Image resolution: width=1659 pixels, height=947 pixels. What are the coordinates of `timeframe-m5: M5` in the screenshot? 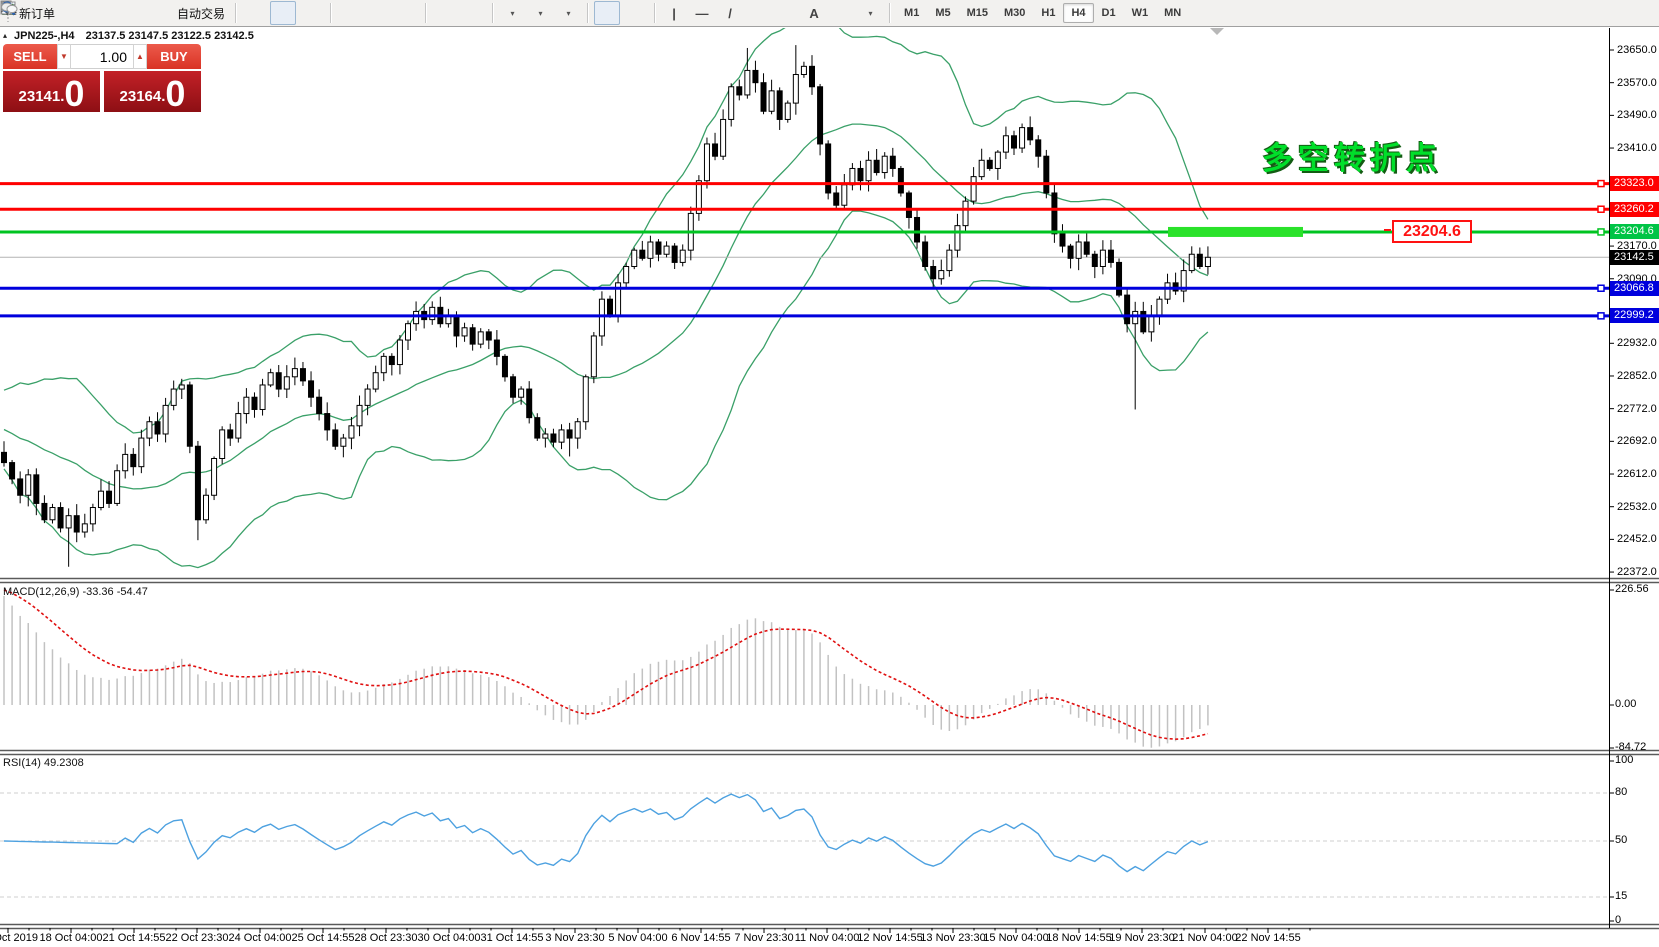 It's located at (943, 13).